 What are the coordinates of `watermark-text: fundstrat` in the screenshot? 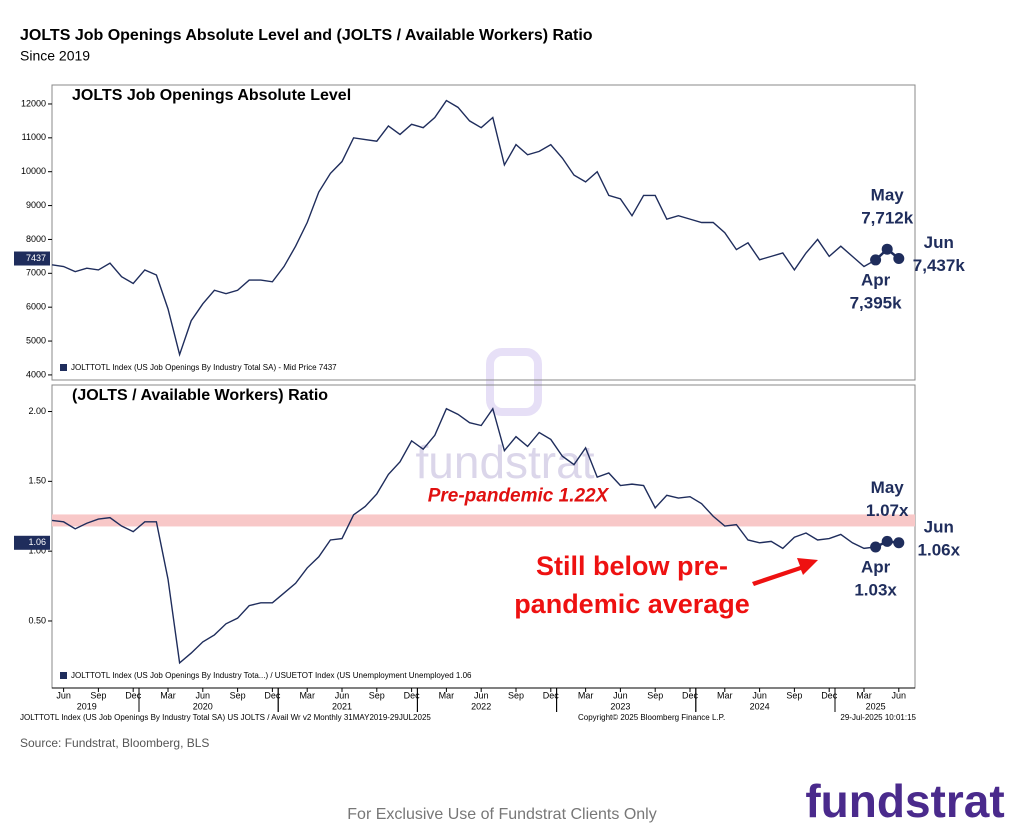 It's located at (505, 462).